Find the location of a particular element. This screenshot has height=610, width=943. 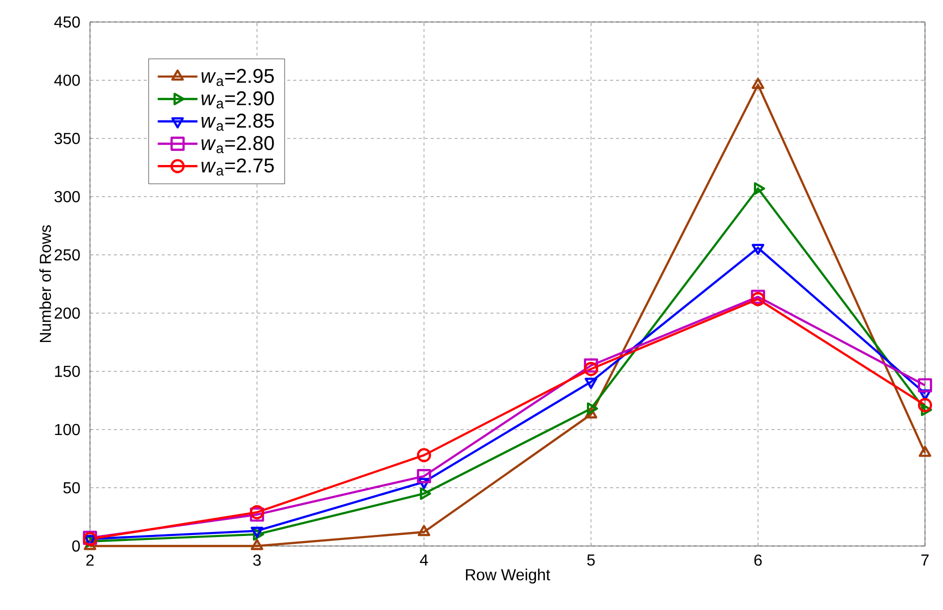

legend-label: w$_{a}$=2.90 is located at coordinates (238, 99).